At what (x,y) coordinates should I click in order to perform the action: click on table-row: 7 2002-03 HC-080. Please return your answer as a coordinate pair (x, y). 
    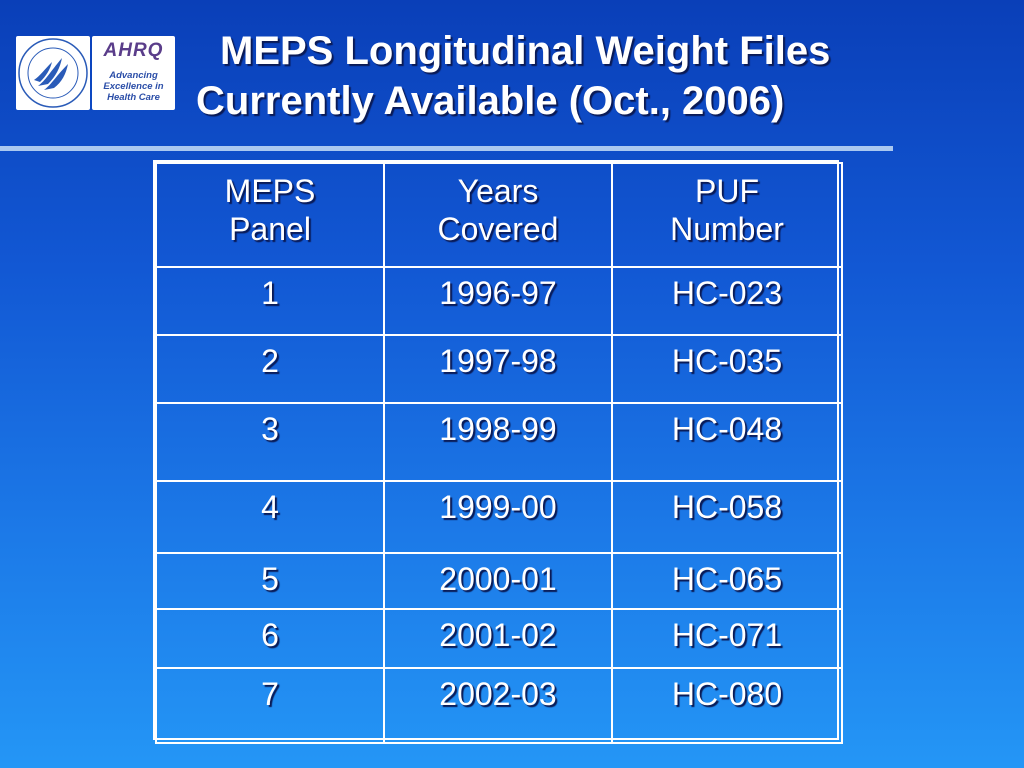
    Looking at the image, I should click on (499, 705).